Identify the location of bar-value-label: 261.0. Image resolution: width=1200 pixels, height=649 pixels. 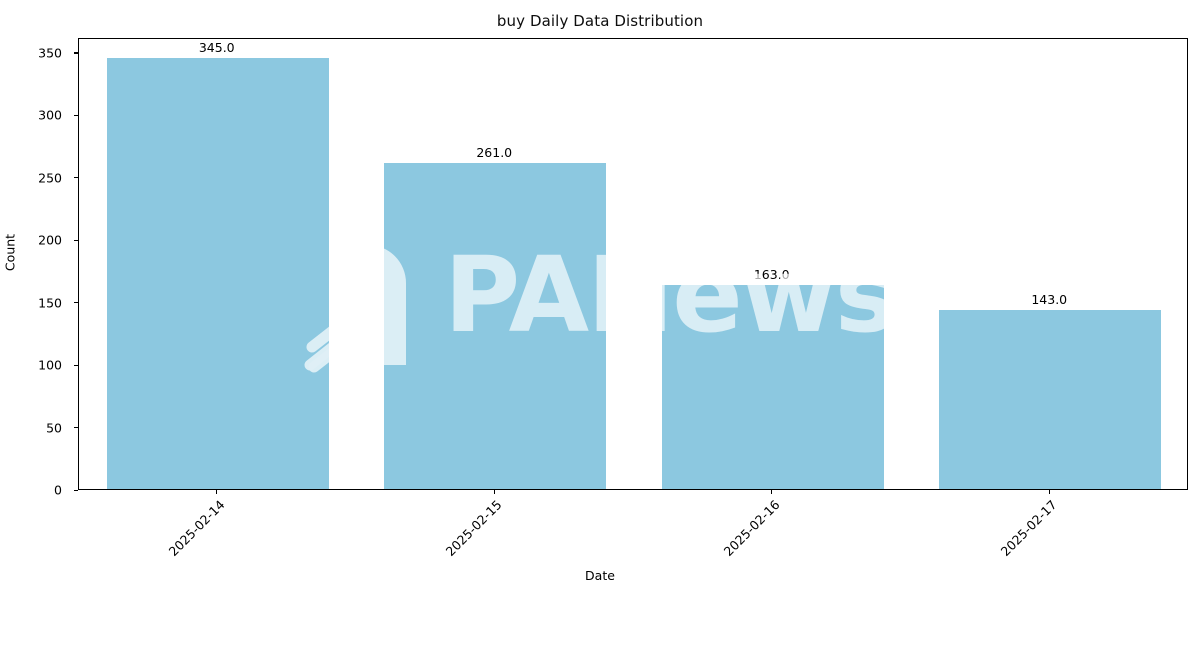
(494, 153).